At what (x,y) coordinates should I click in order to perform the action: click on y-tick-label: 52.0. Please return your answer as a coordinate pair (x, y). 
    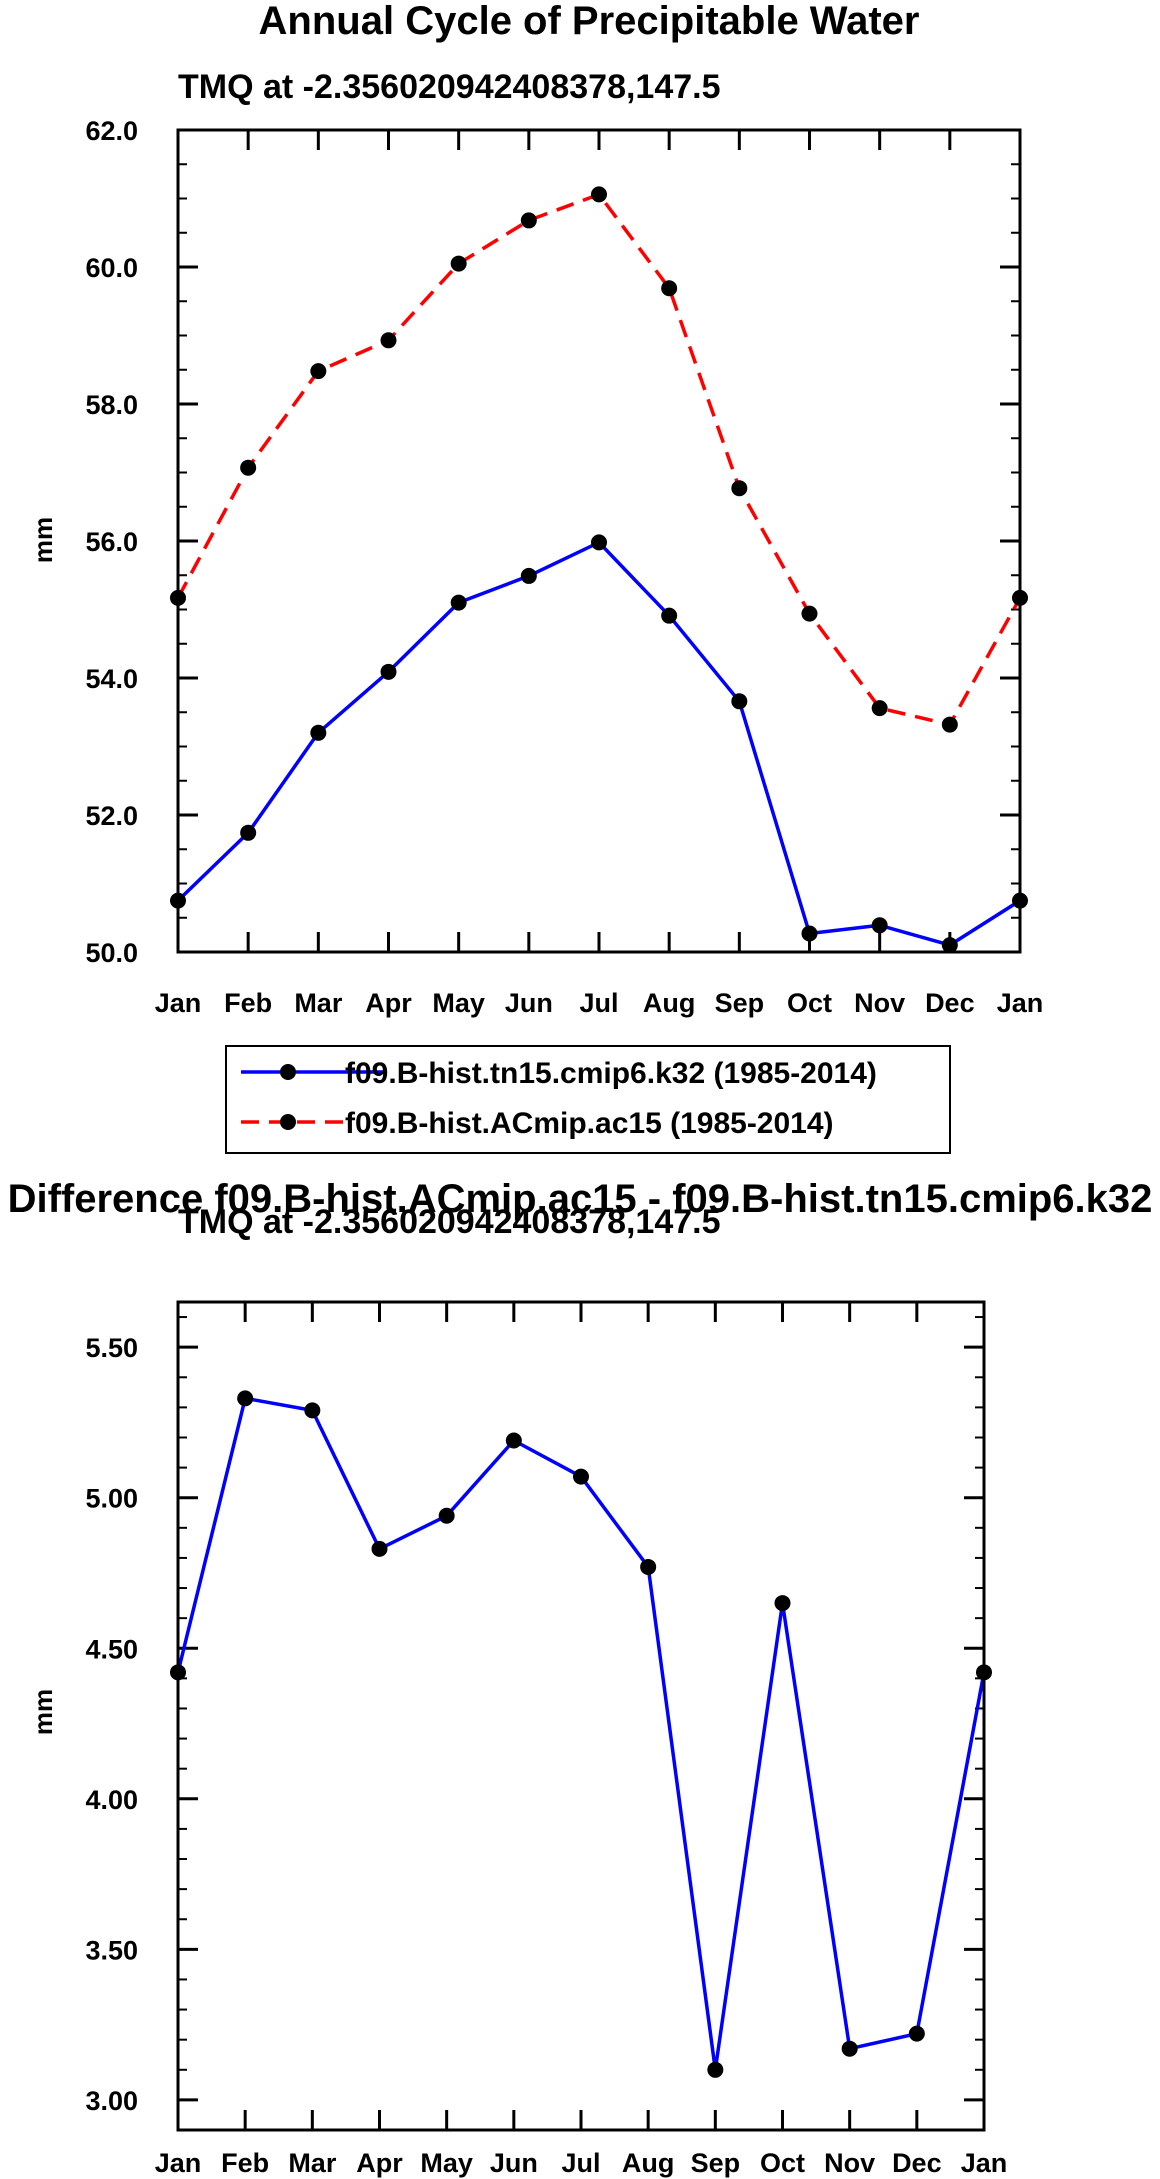
    Looking at the image, I should click on (111, 816).